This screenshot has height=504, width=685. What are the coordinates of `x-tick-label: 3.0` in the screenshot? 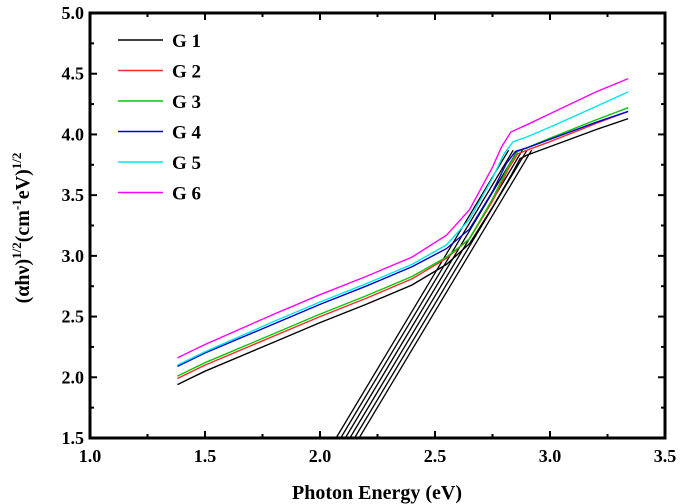 It's located at (550, 456).